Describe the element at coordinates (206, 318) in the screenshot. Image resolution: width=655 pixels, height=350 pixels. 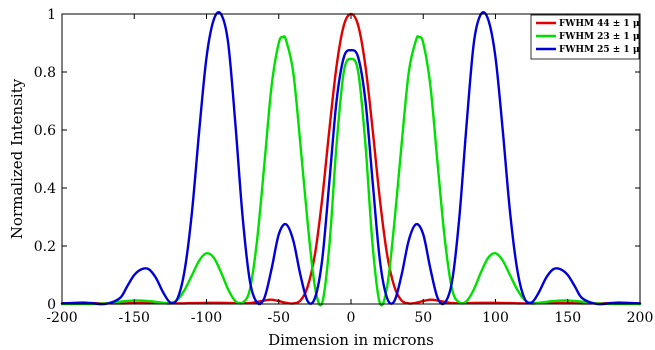
I see `x-tick-label: -100` at that location.